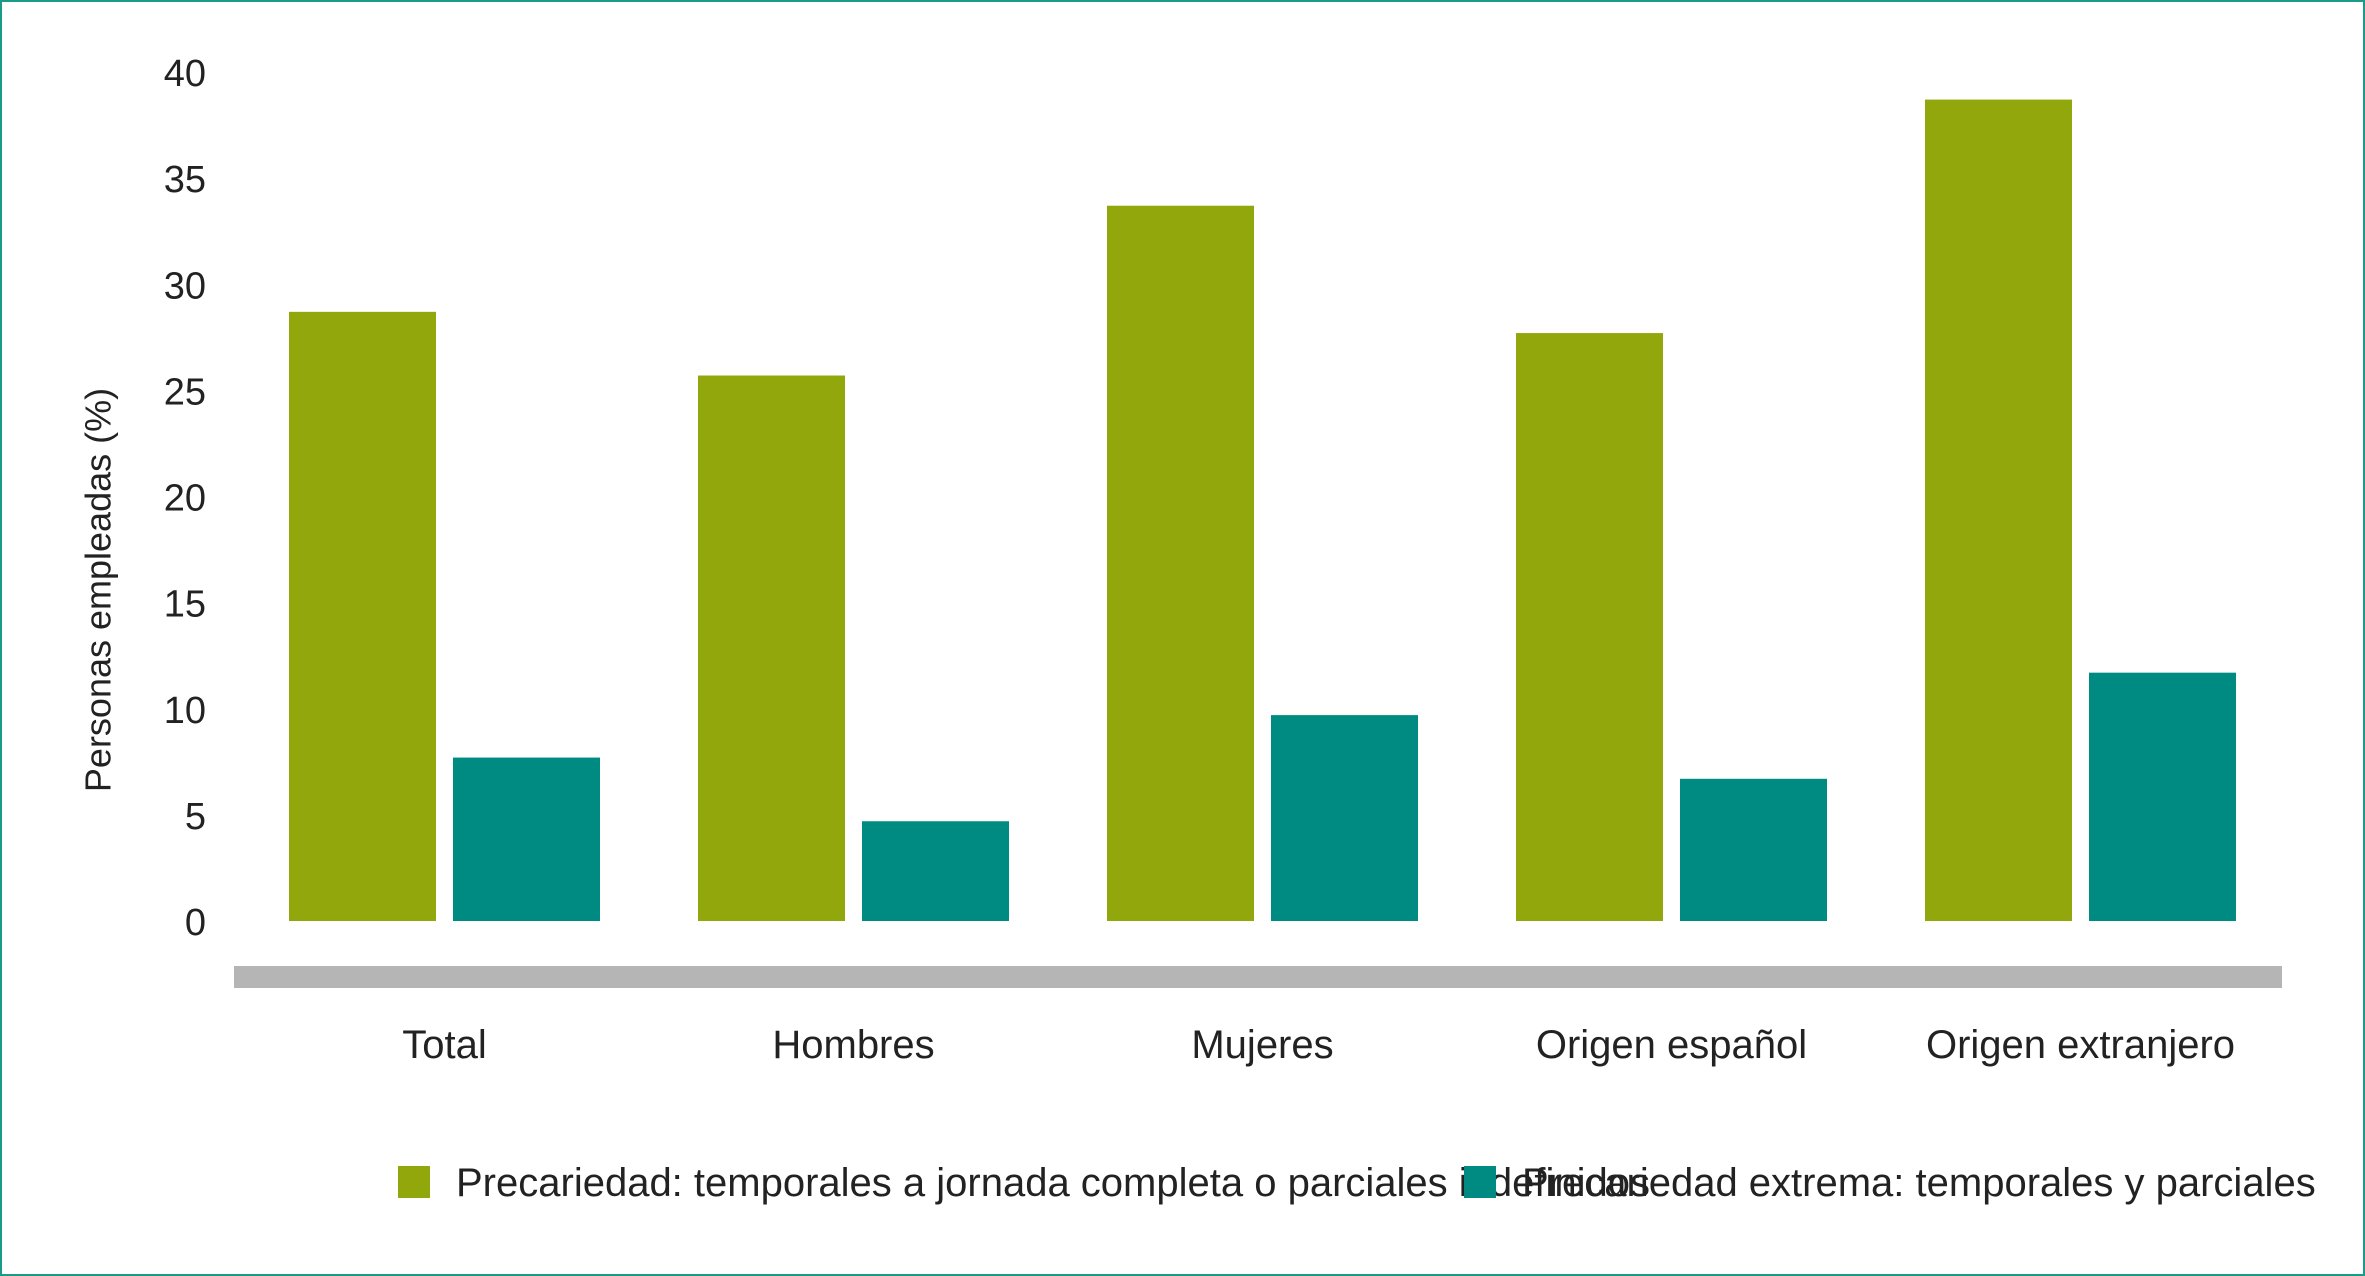 This screenshot has width=2365, height=1276. What do you see at coordinates (195, 817) in the screenshot?
I see `y-tick-label: 5` at bounding box center [195, 817].